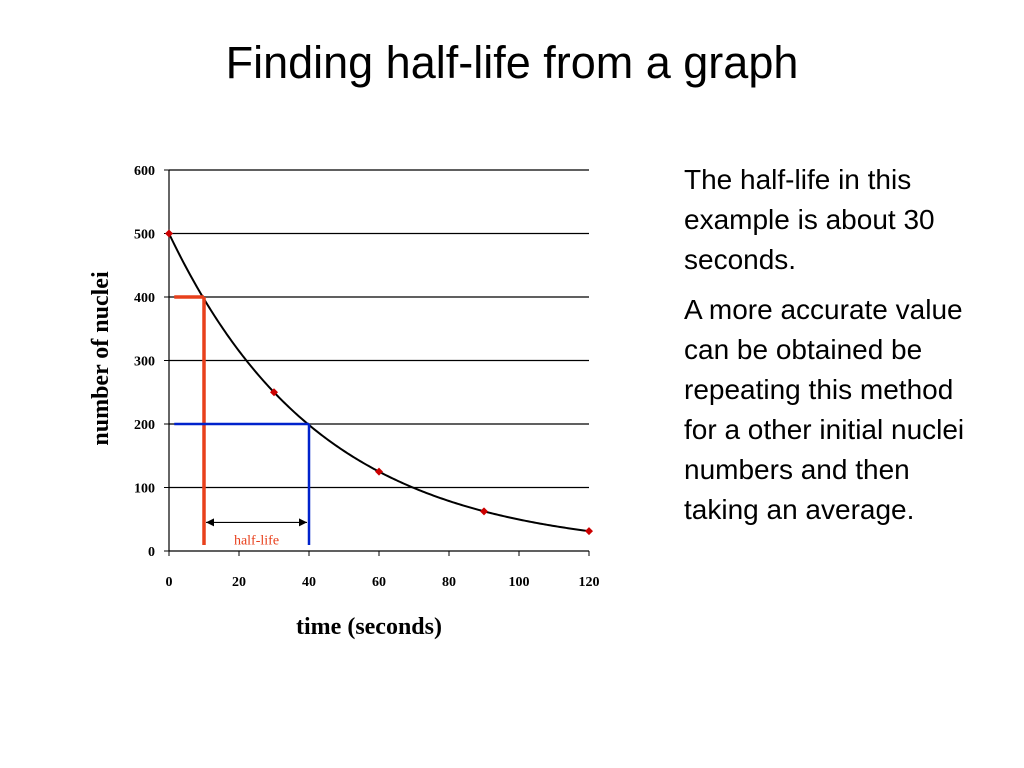 The height and width of the screenshot is (768, 1024). What do you see at coordinates (210, 522) in the screenshot?
I see `arrow-head-left` at bounding box center [210, 522].